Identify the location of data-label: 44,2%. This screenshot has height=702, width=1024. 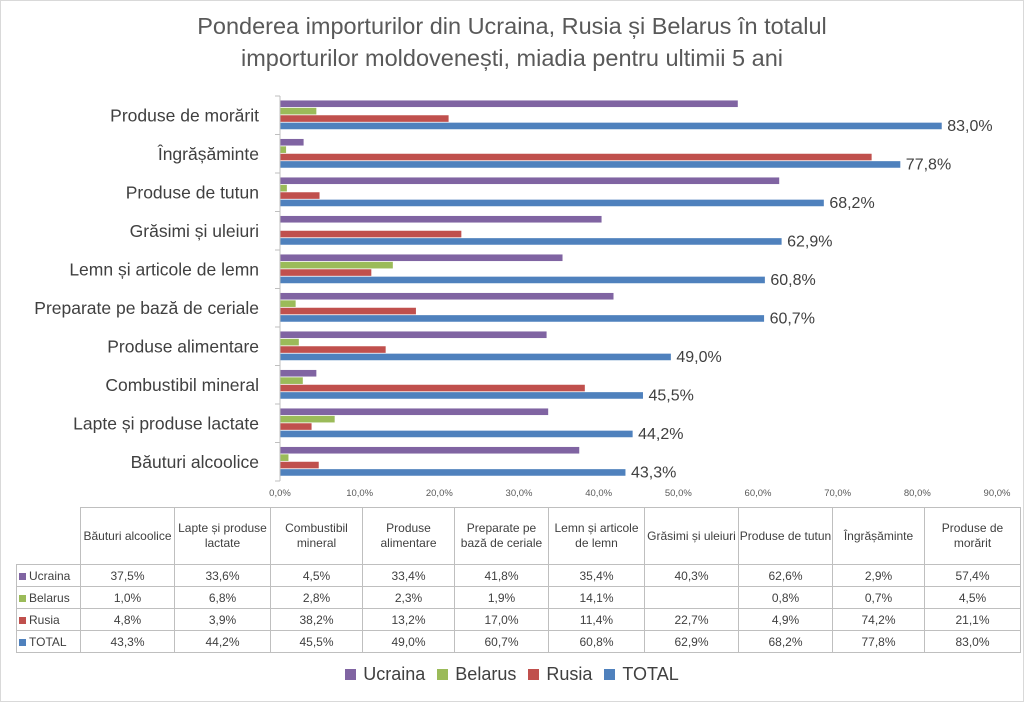
(660, 434).